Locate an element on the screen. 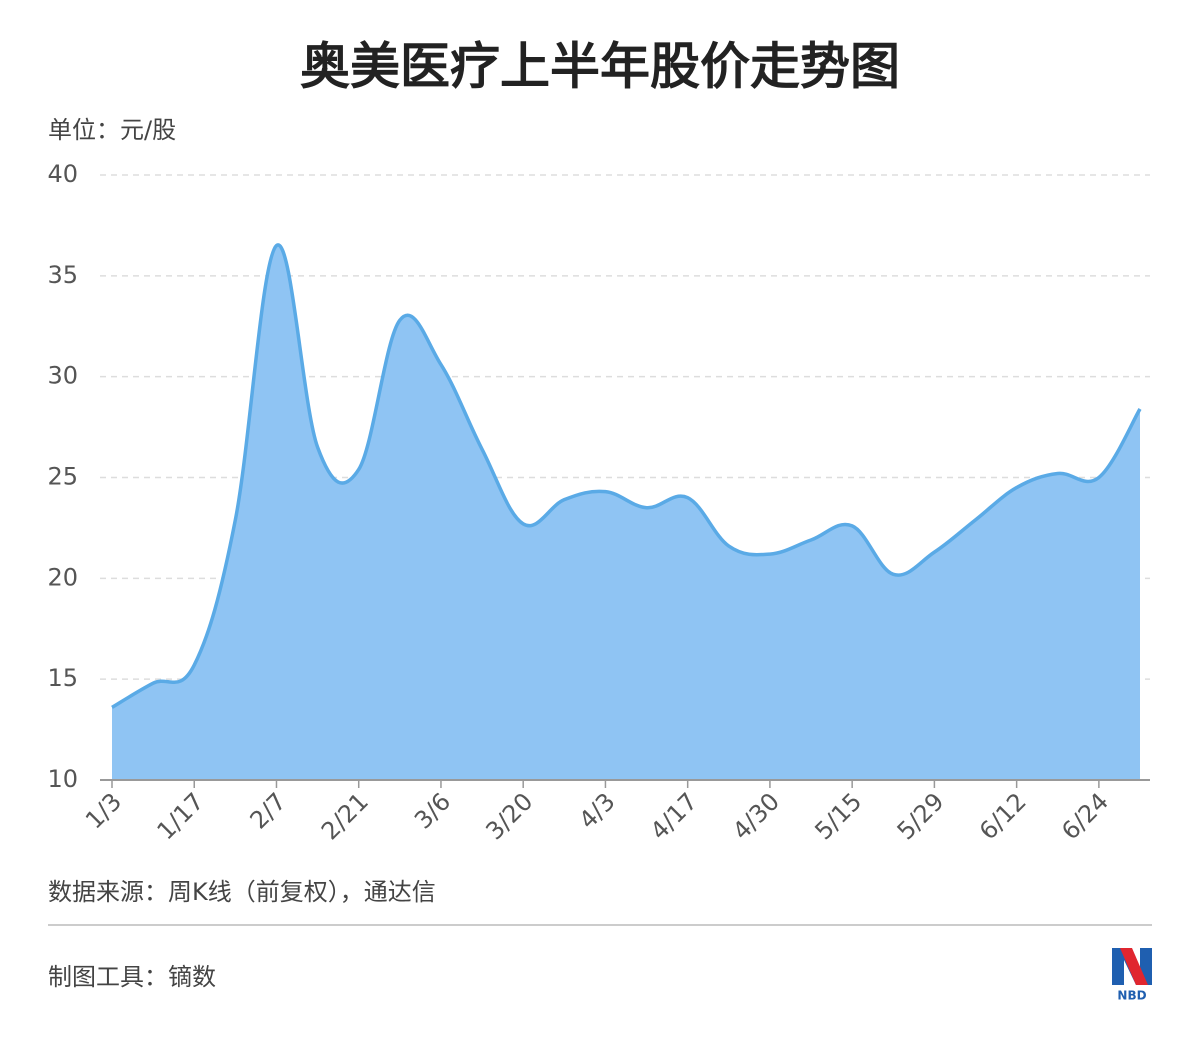  x-tick-label: 5/15 is located at coordinates (838, 816).